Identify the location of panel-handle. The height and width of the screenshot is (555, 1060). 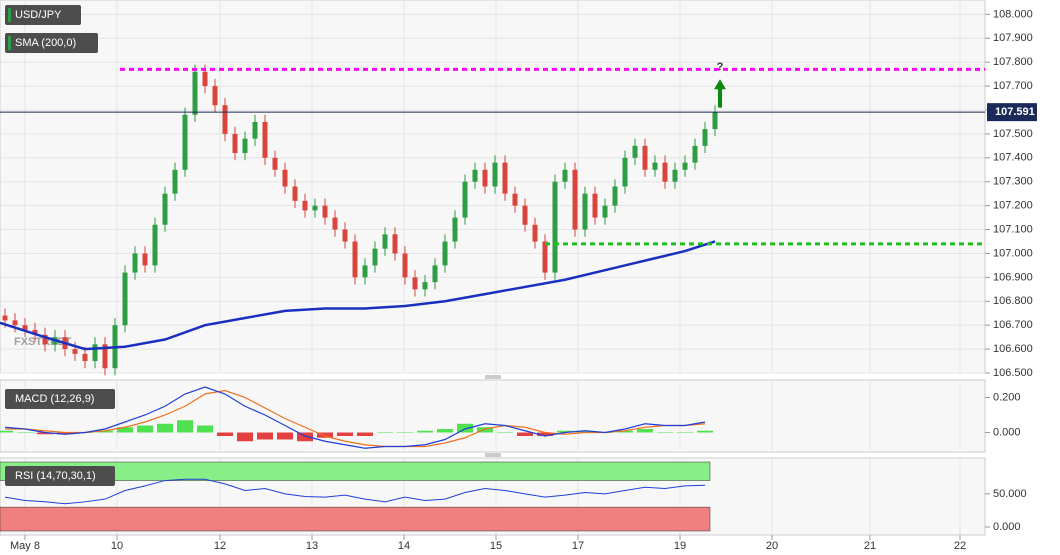
(493, 416).